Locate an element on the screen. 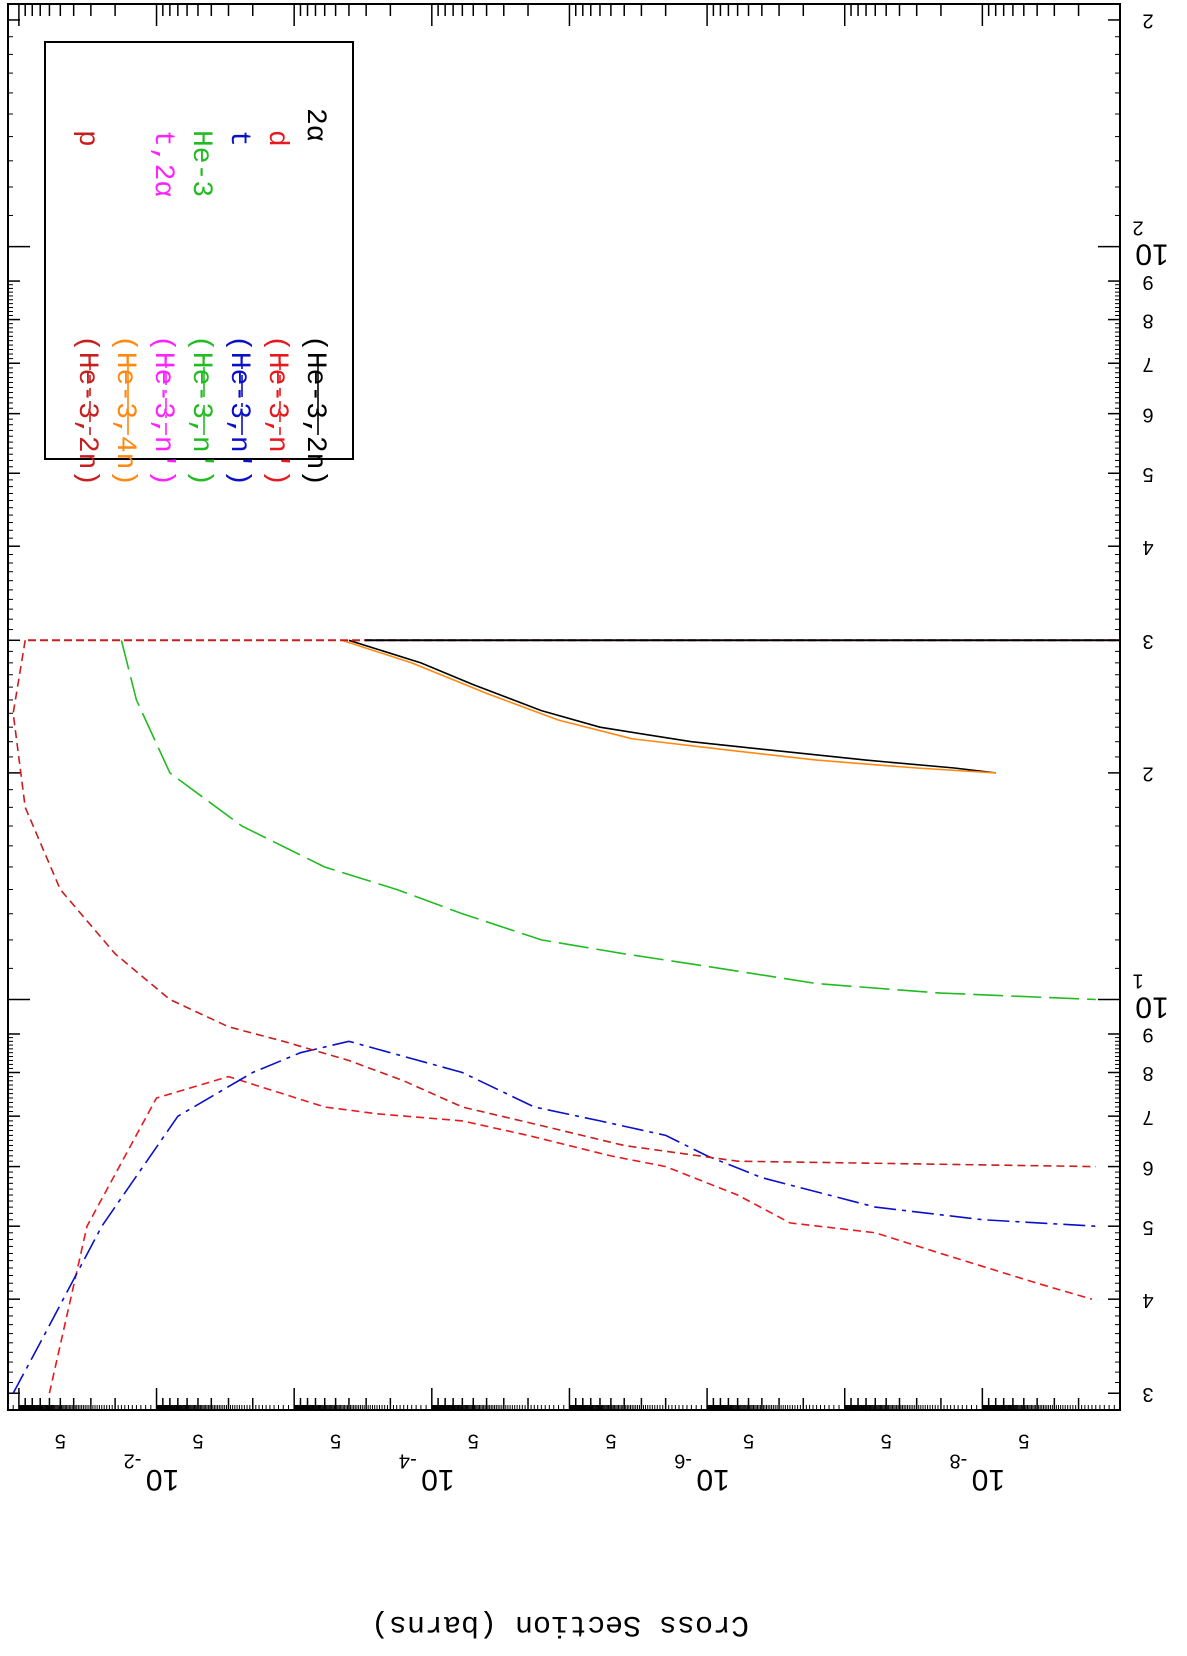 This screenshot has height=1656, width=1187. y-major-tick-exponent: -4 is located at coordinates (408, 1461).